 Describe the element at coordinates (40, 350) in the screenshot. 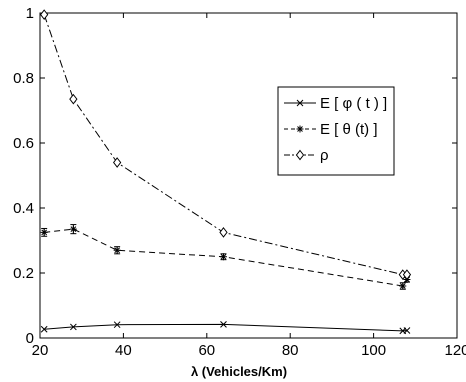

I see `x-tick-label: 20` at that location.